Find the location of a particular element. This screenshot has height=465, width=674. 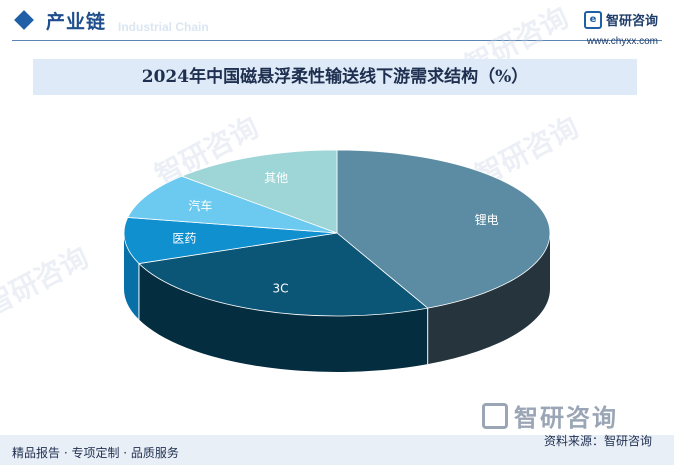

footer-band is located at coordinates (337, 450).